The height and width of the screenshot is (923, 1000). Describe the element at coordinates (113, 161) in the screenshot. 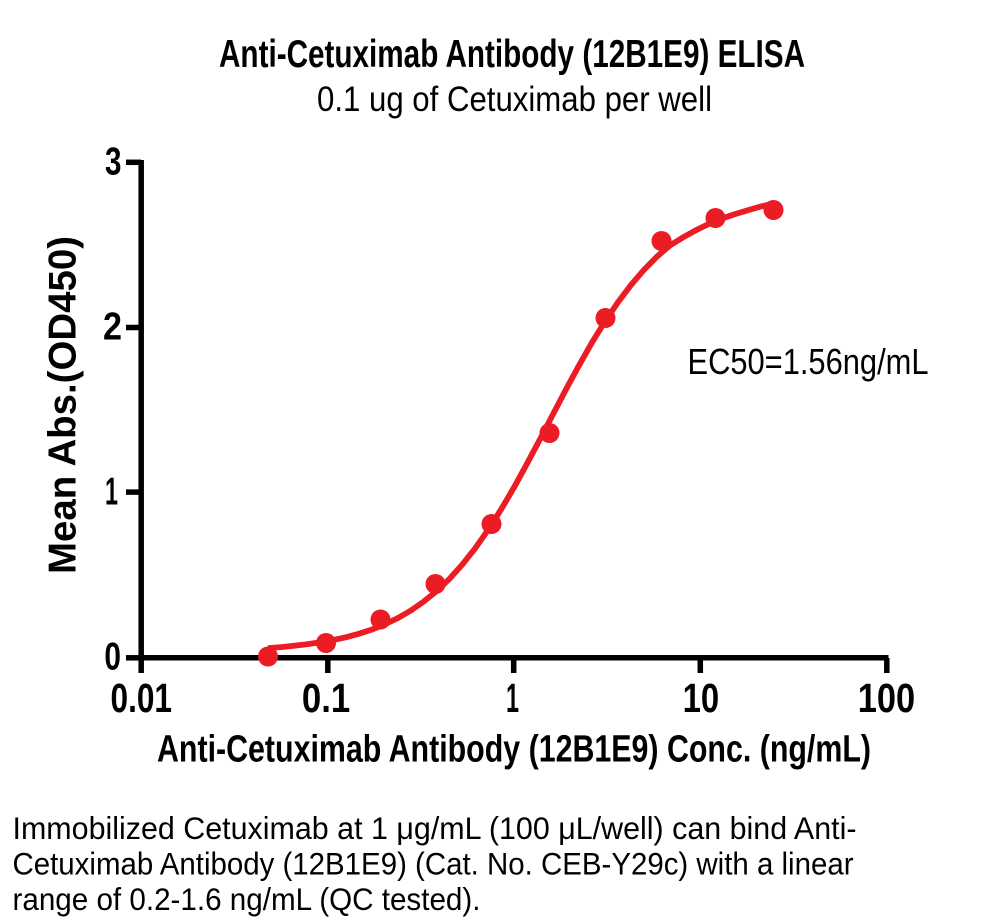

I see `svg-text: 3` at that location.